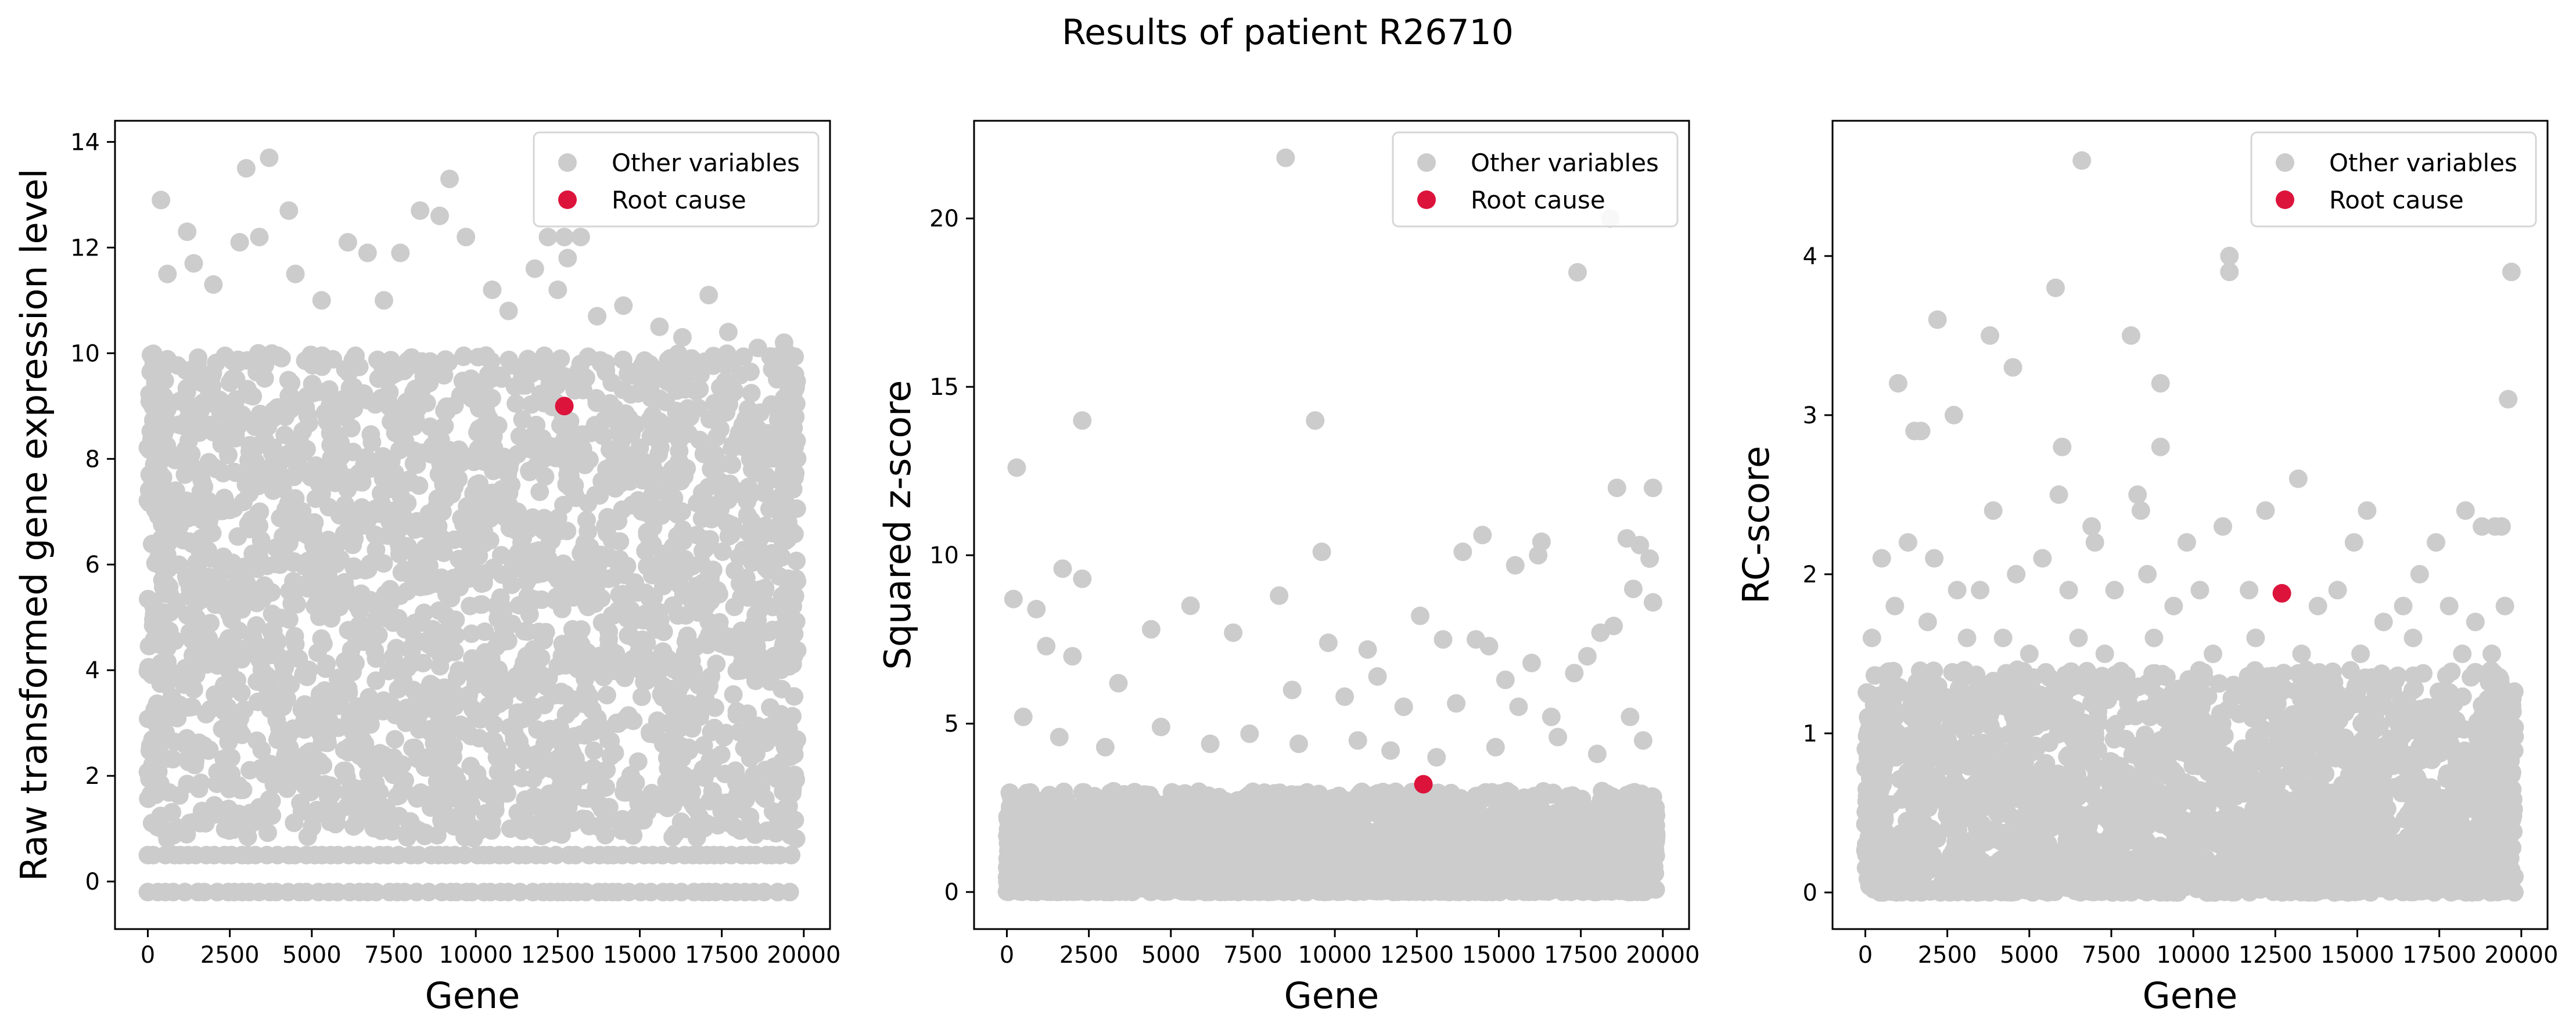  I want to click on legend-entry-root-label: Root cause, so click(679, 200).